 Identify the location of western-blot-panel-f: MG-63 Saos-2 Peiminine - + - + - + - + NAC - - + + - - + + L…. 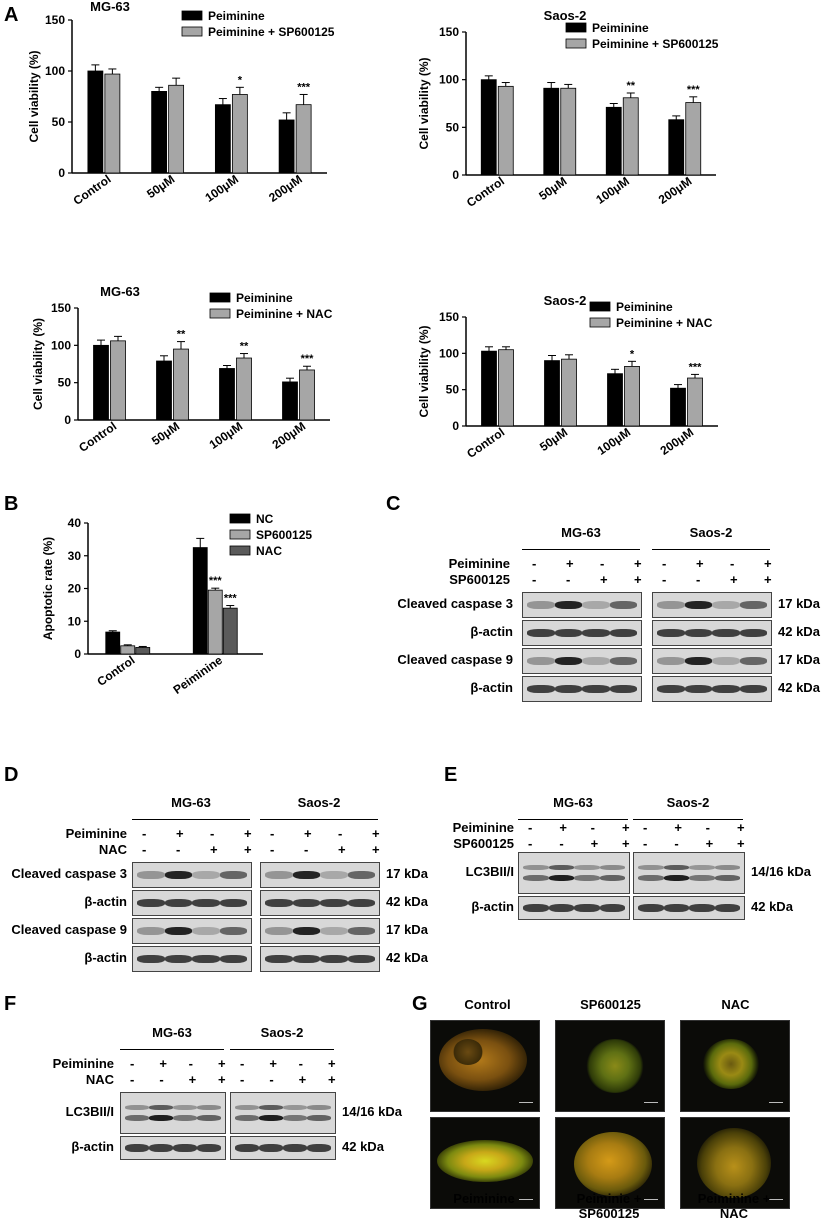
(215, 1120).